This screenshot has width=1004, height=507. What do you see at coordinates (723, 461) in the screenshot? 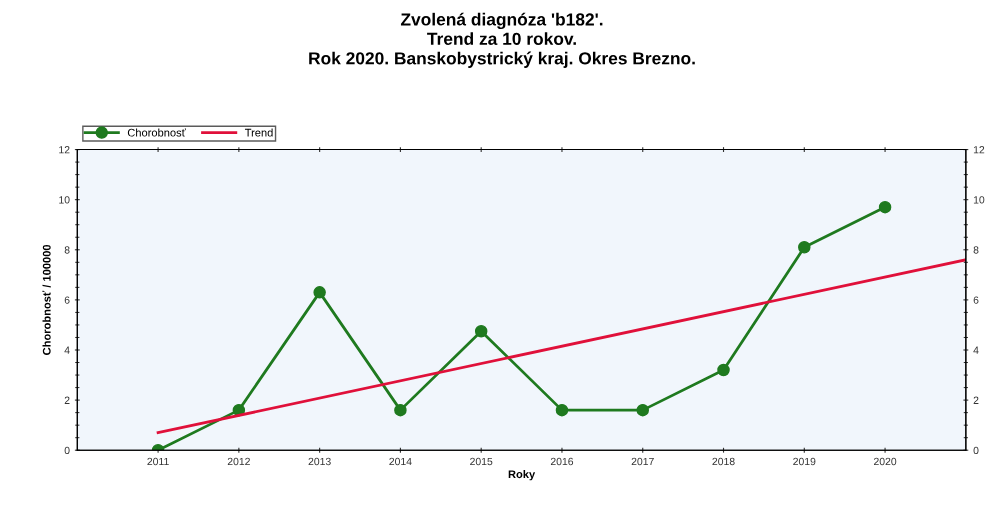
I see `x-tick-label: 2018` at bounding box center [723, 461].